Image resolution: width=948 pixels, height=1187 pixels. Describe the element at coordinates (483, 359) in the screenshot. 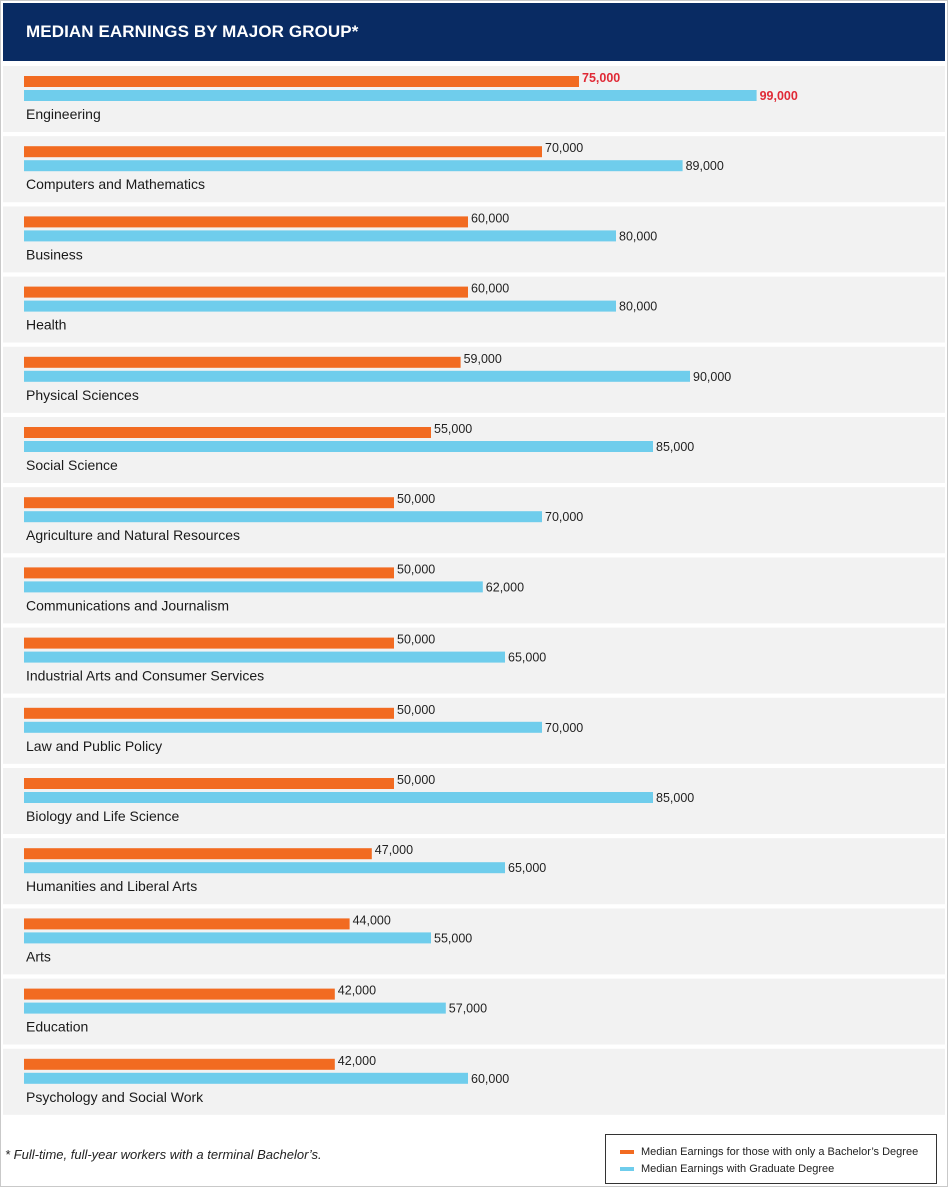

I see `data-label-bachelor: 59,000` at that location.